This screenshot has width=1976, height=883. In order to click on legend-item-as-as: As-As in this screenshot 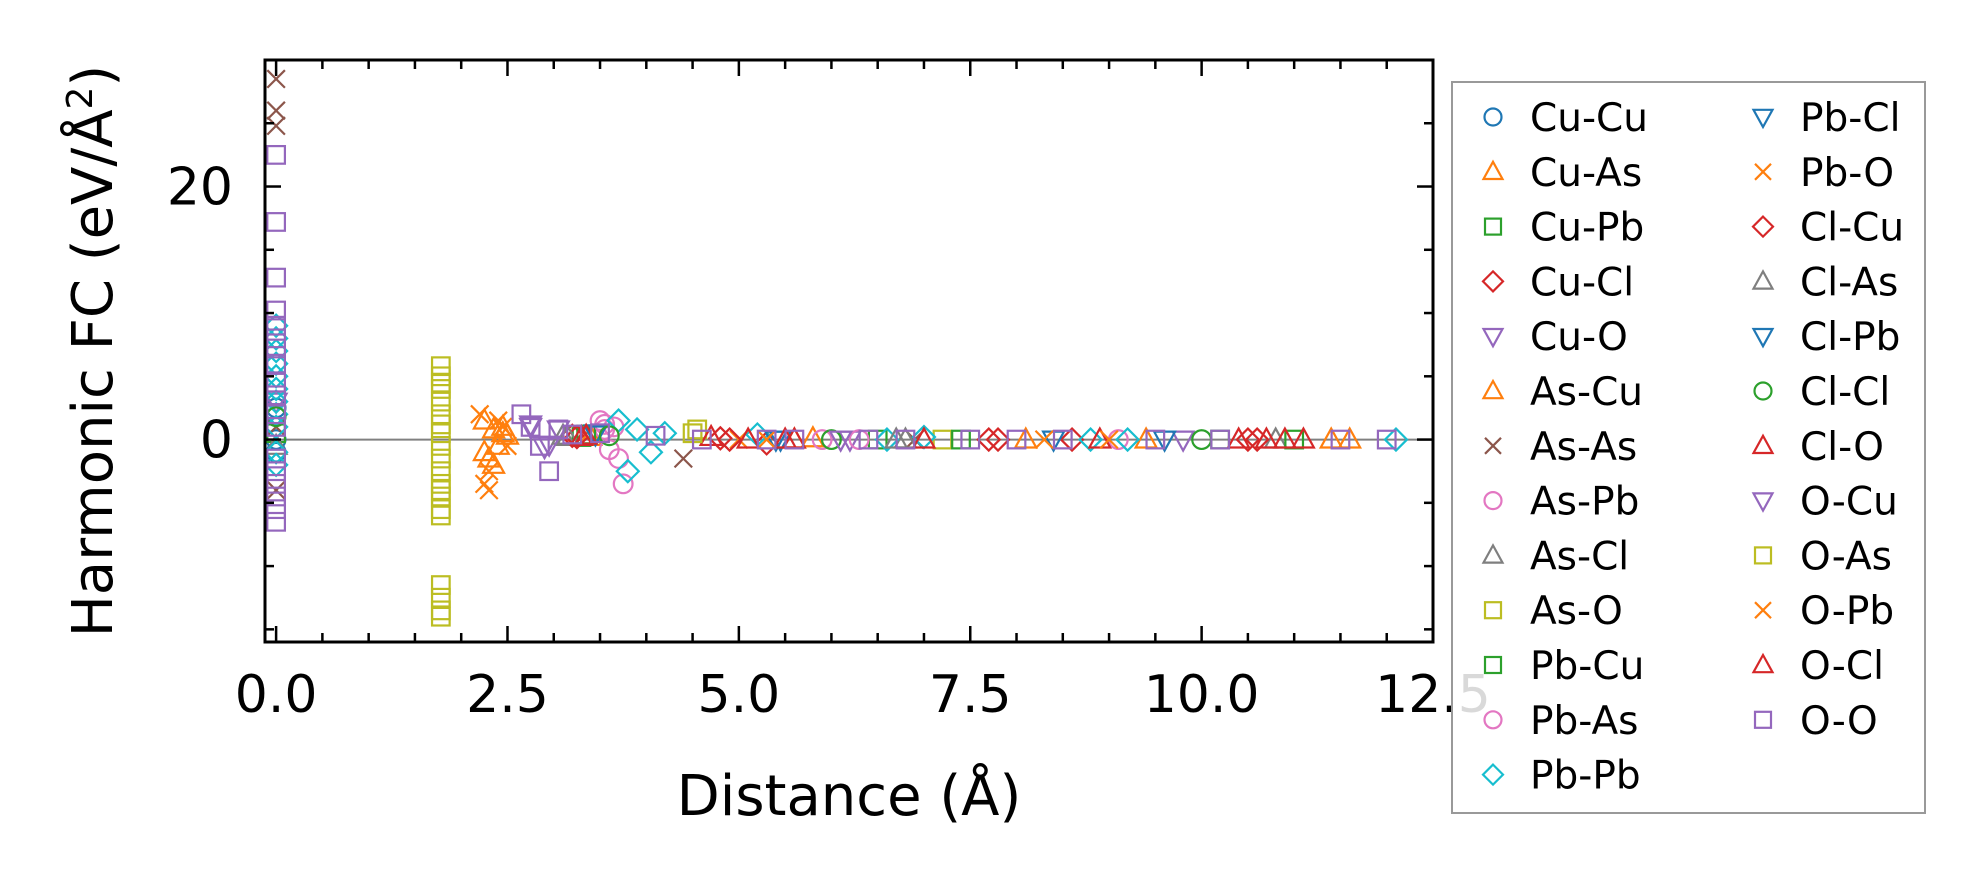, I will do `click(1560, 447)`.